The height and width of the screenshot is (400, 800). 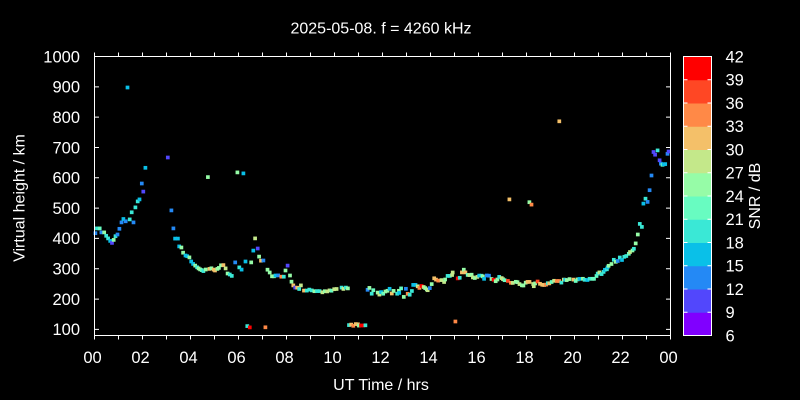 What do you see at coordinates (61, 57) in the screenshot?
I see `svg-text: 1000` at bounding box center [61, 57].